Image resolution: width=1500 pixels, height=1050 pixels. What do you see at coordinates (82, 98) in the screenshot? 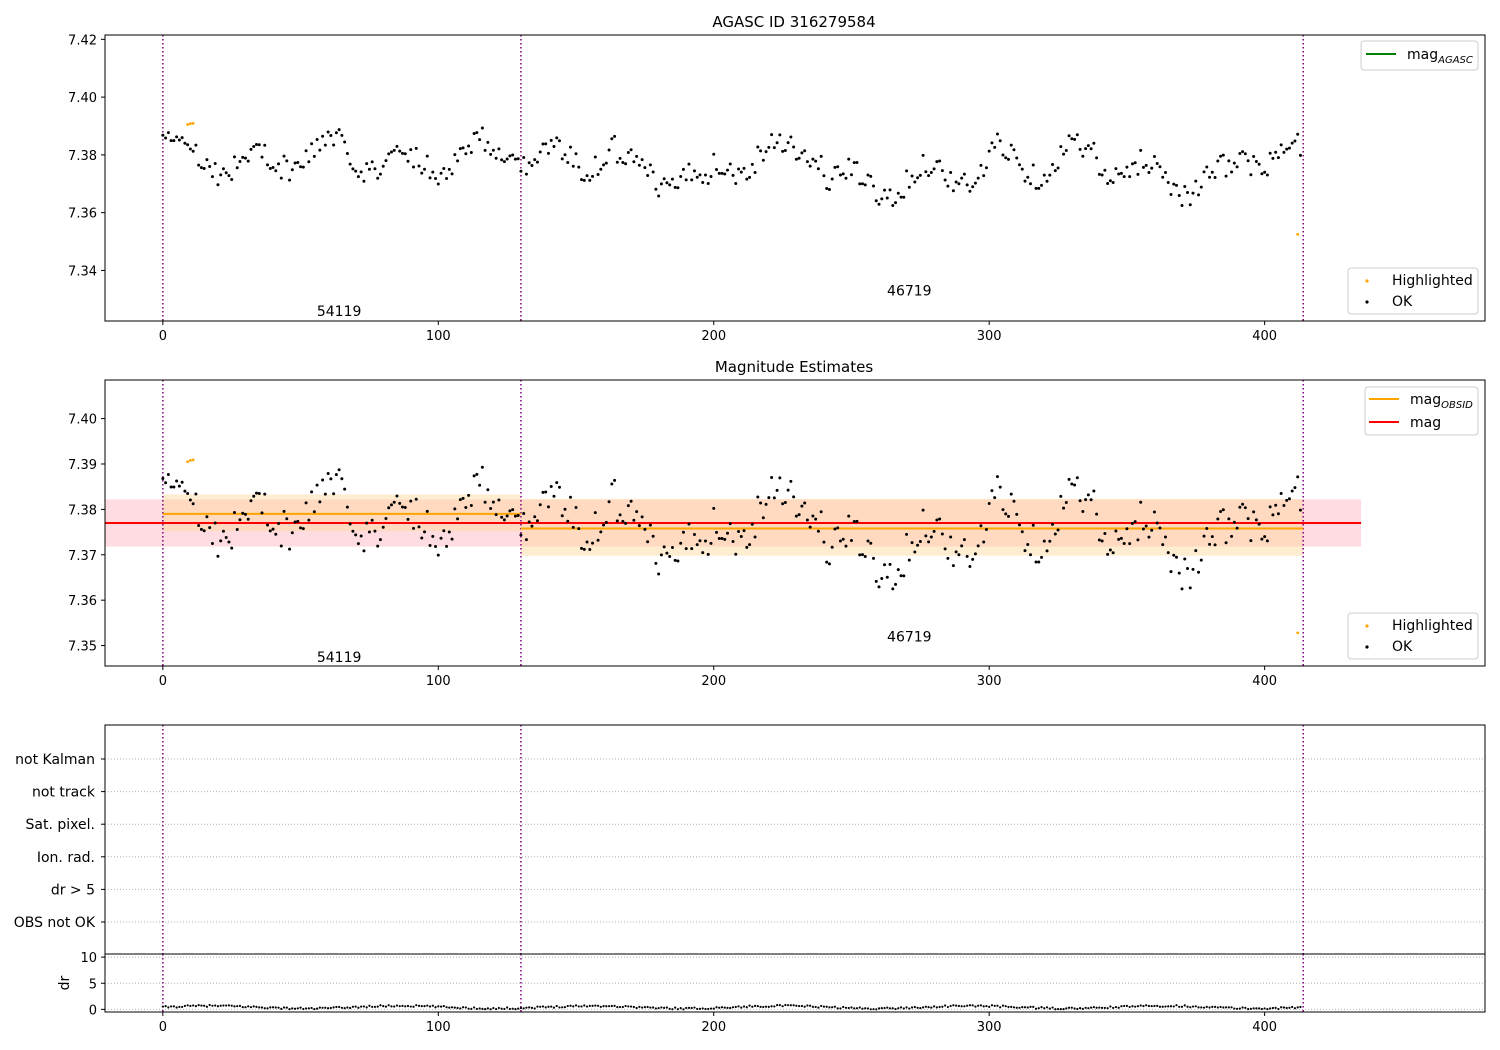
I see `y-tick-label: 7.40` at bounding box center [82, 98].